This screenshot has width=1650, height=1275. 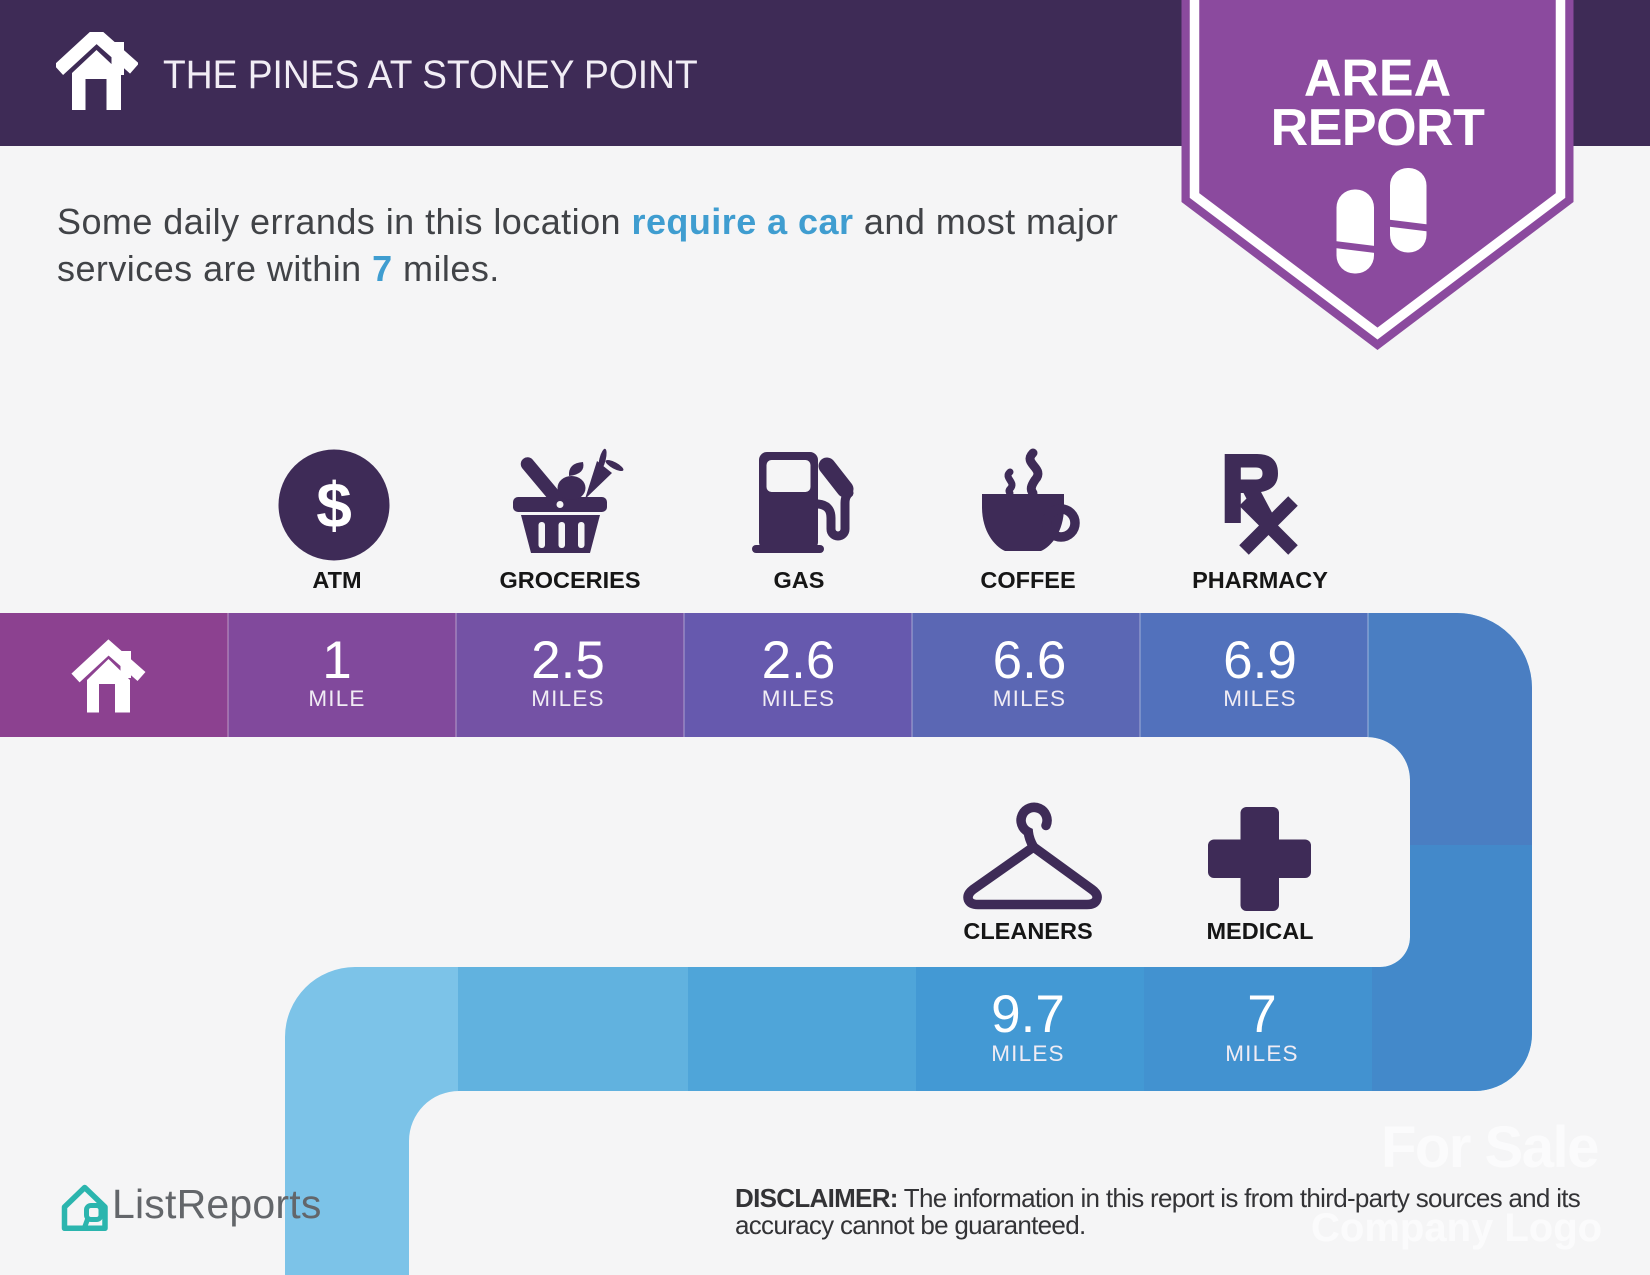 I want to click on svg-text: REPORT, so click(x=1378, y=128).